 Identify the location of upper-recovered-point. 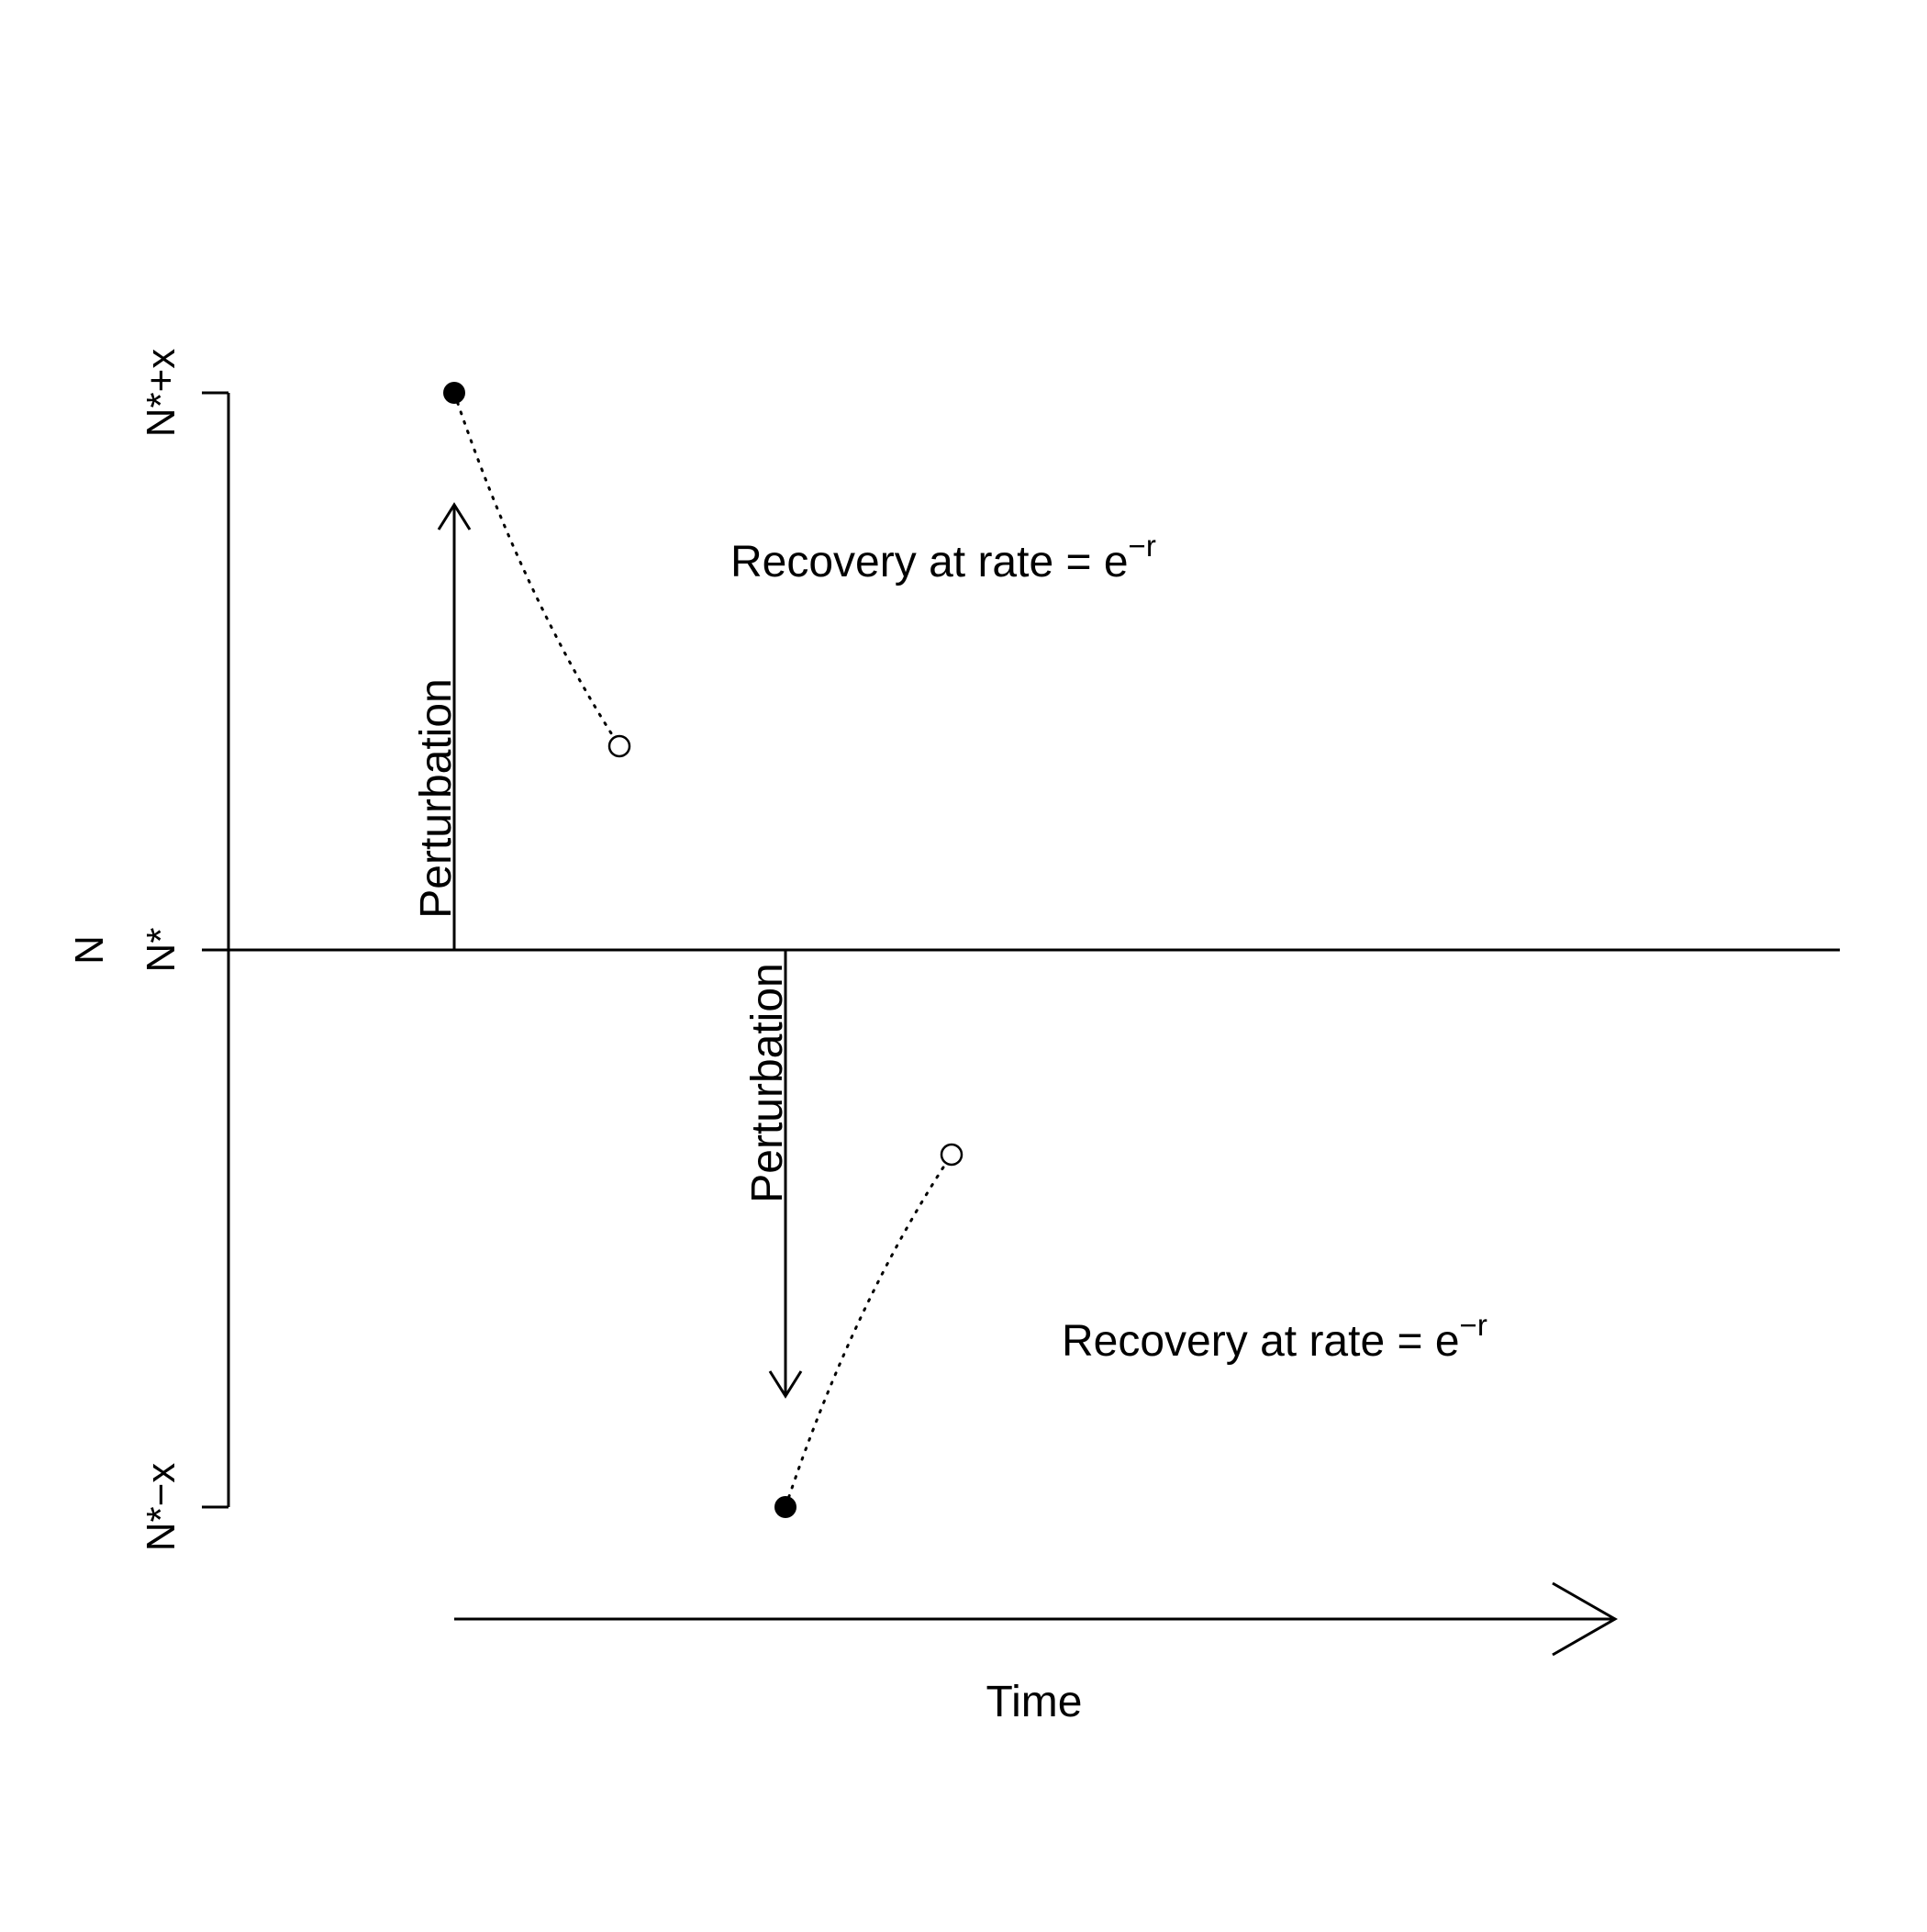
(619, 746).